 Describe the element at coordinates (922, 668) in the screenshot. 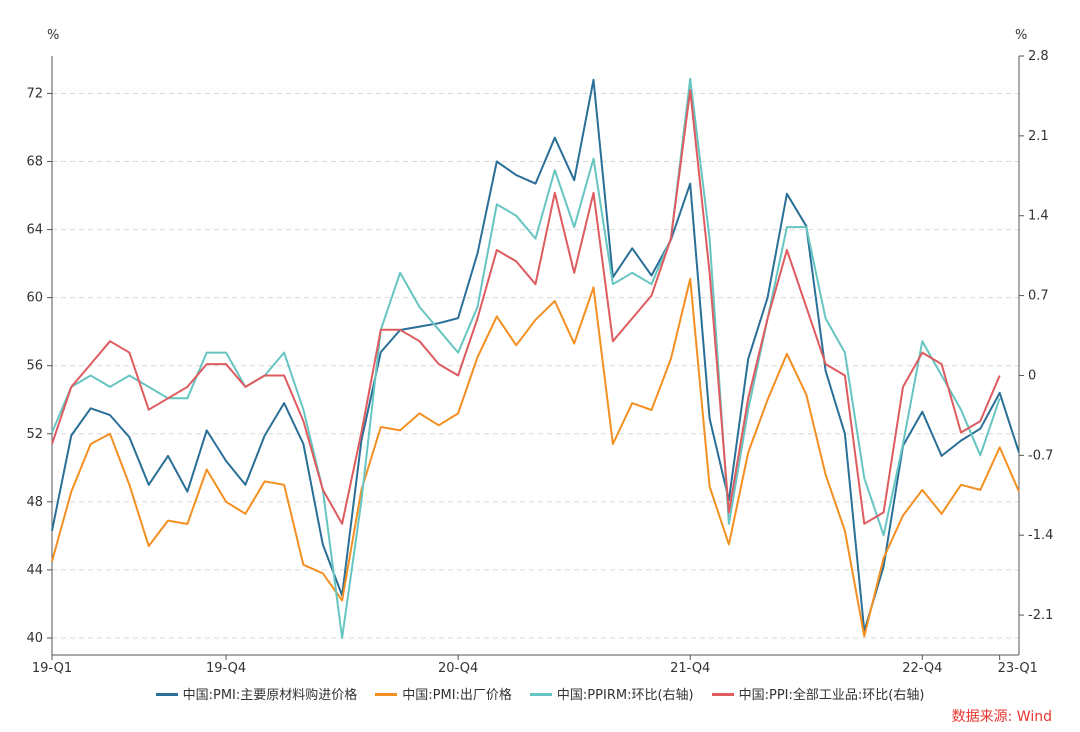

I see `x-tick-label: 22-Q4` at that location.